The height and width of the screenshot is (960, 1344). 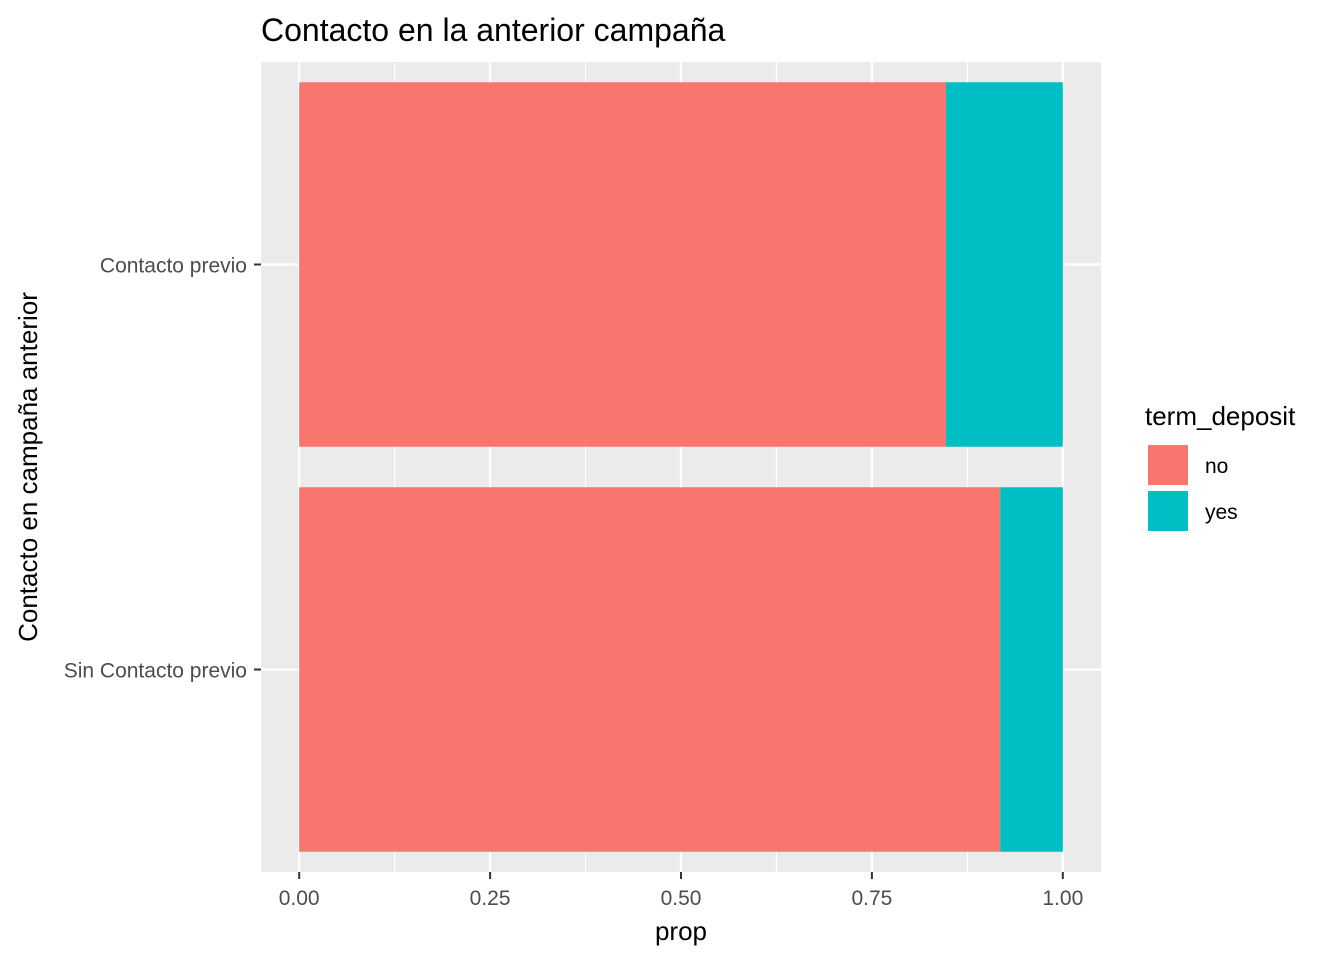 What do you see at coordinates (1192, 488) in the screenshot?
I see `legend-items: no yes` at bounding box center [1192, 488].